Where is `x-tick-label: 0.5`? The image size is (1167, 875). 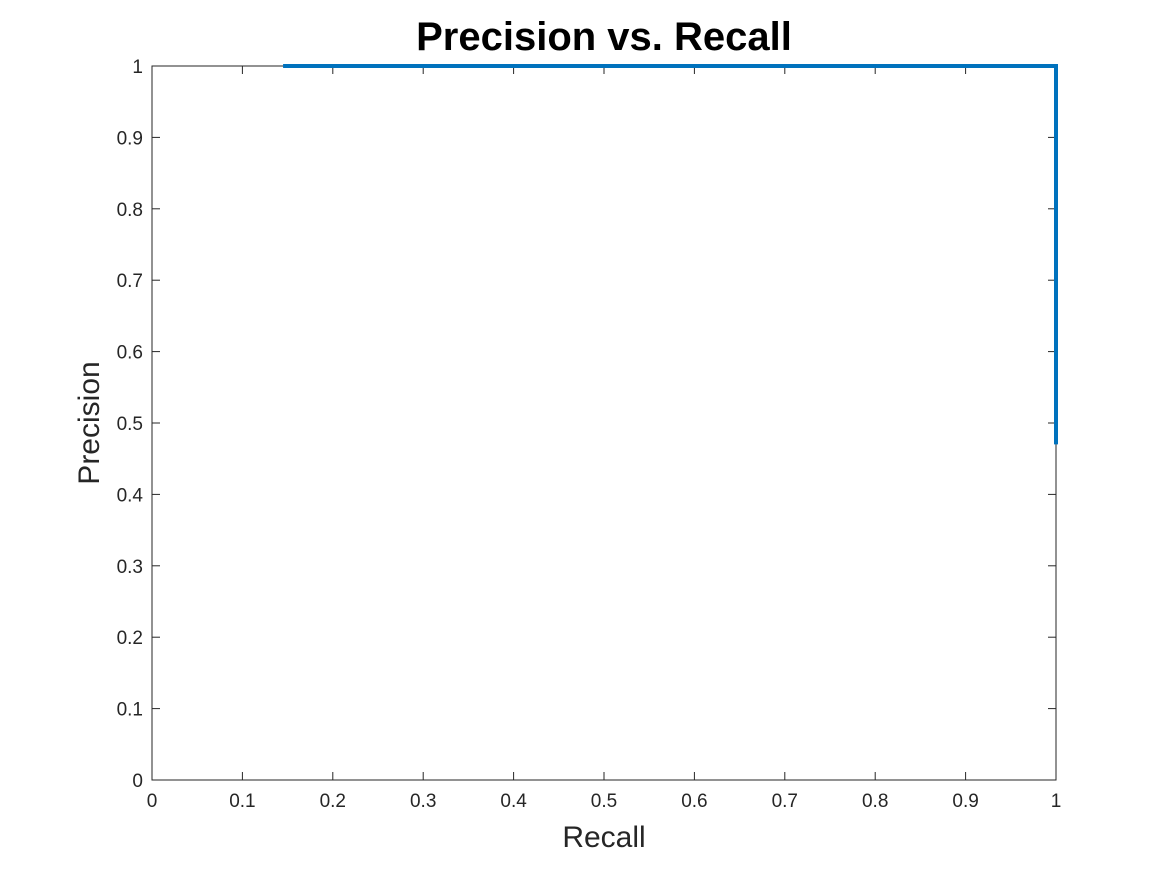 x-tick-label: 0.5 is located at coordinates (604, 801).